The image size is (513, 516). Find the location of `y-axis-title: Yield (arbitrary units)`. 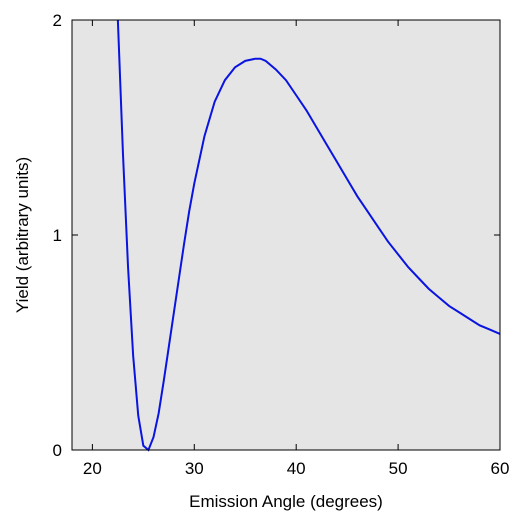

y-axis-title: Yield (arbitrary units) is located at coordinates (22, 235).